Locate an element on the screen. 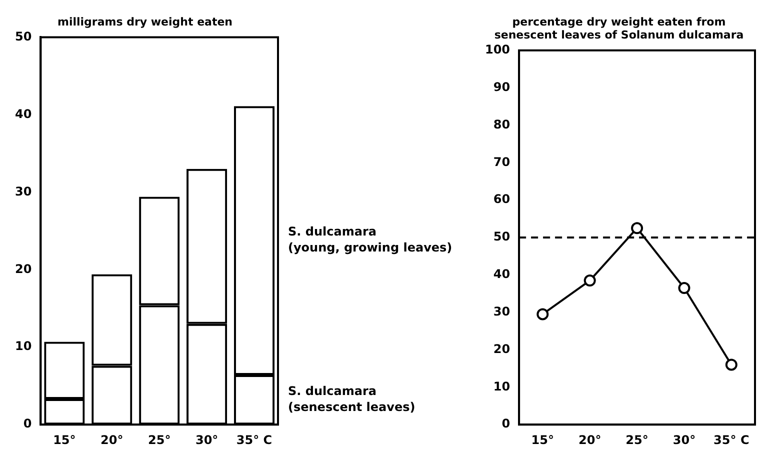 Image resolution: width=770 pixels, height=459 pixels. y-tick-label: 60 is located at coordinates (501, 199).